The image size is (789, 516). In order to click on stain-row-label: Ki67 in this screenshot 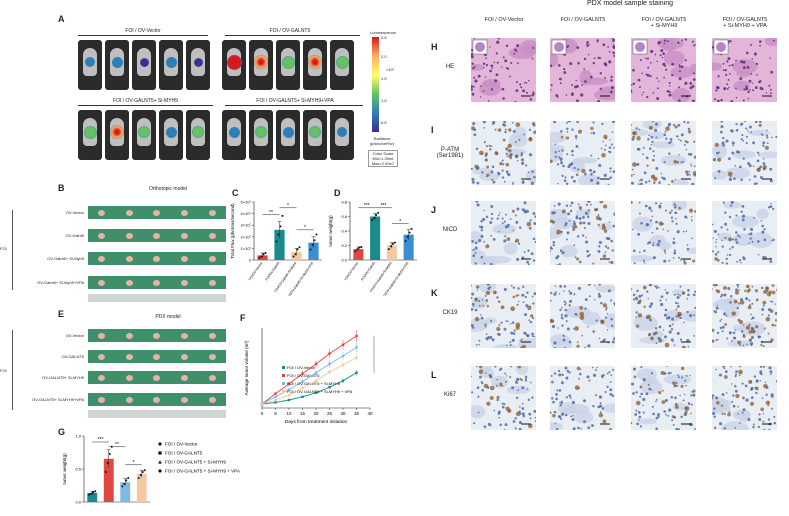, I will do `click(449, 395)`.